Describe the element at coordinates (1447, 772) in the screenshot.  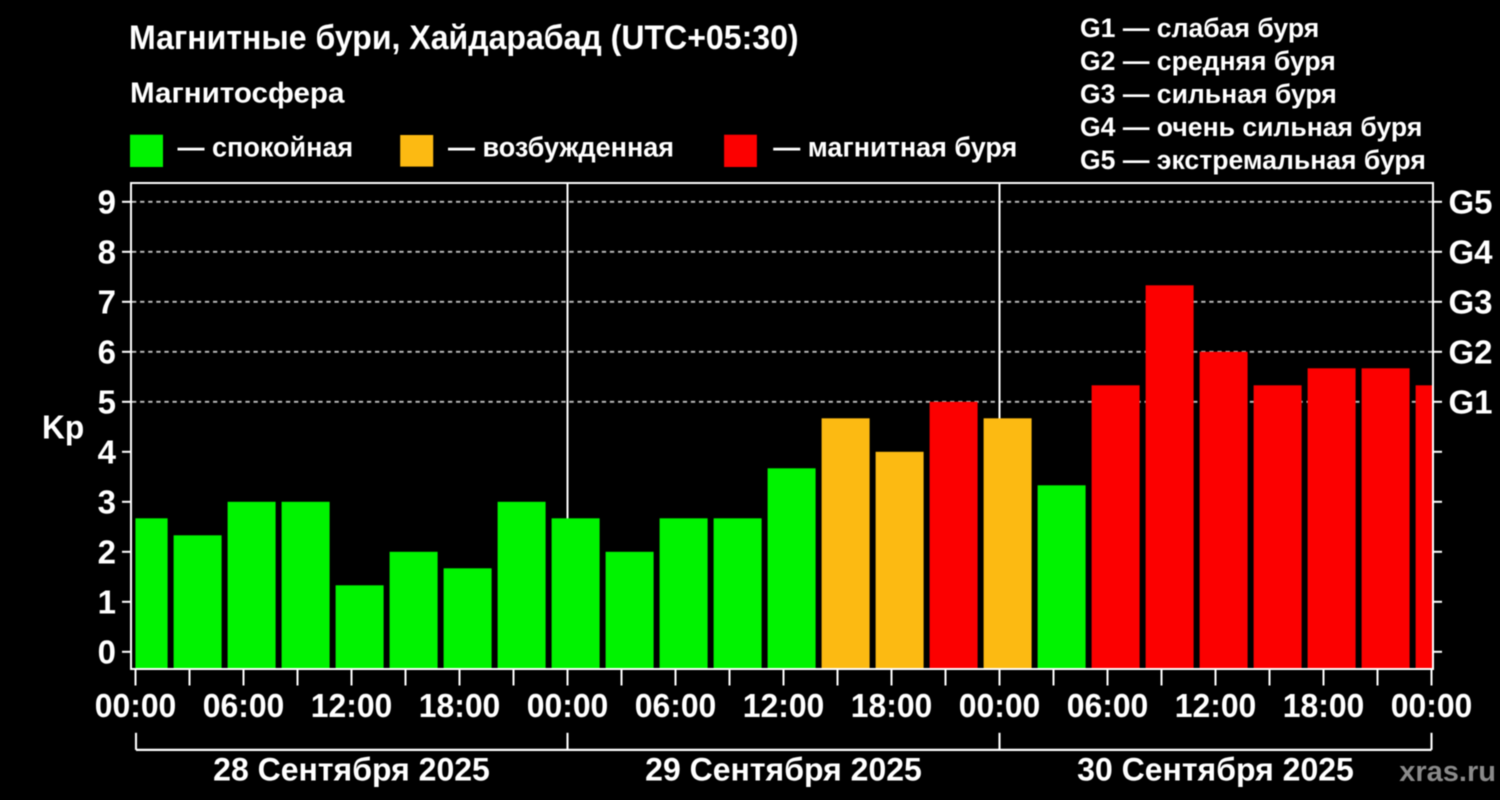
I see `svg-text: xras.ru` at that location.